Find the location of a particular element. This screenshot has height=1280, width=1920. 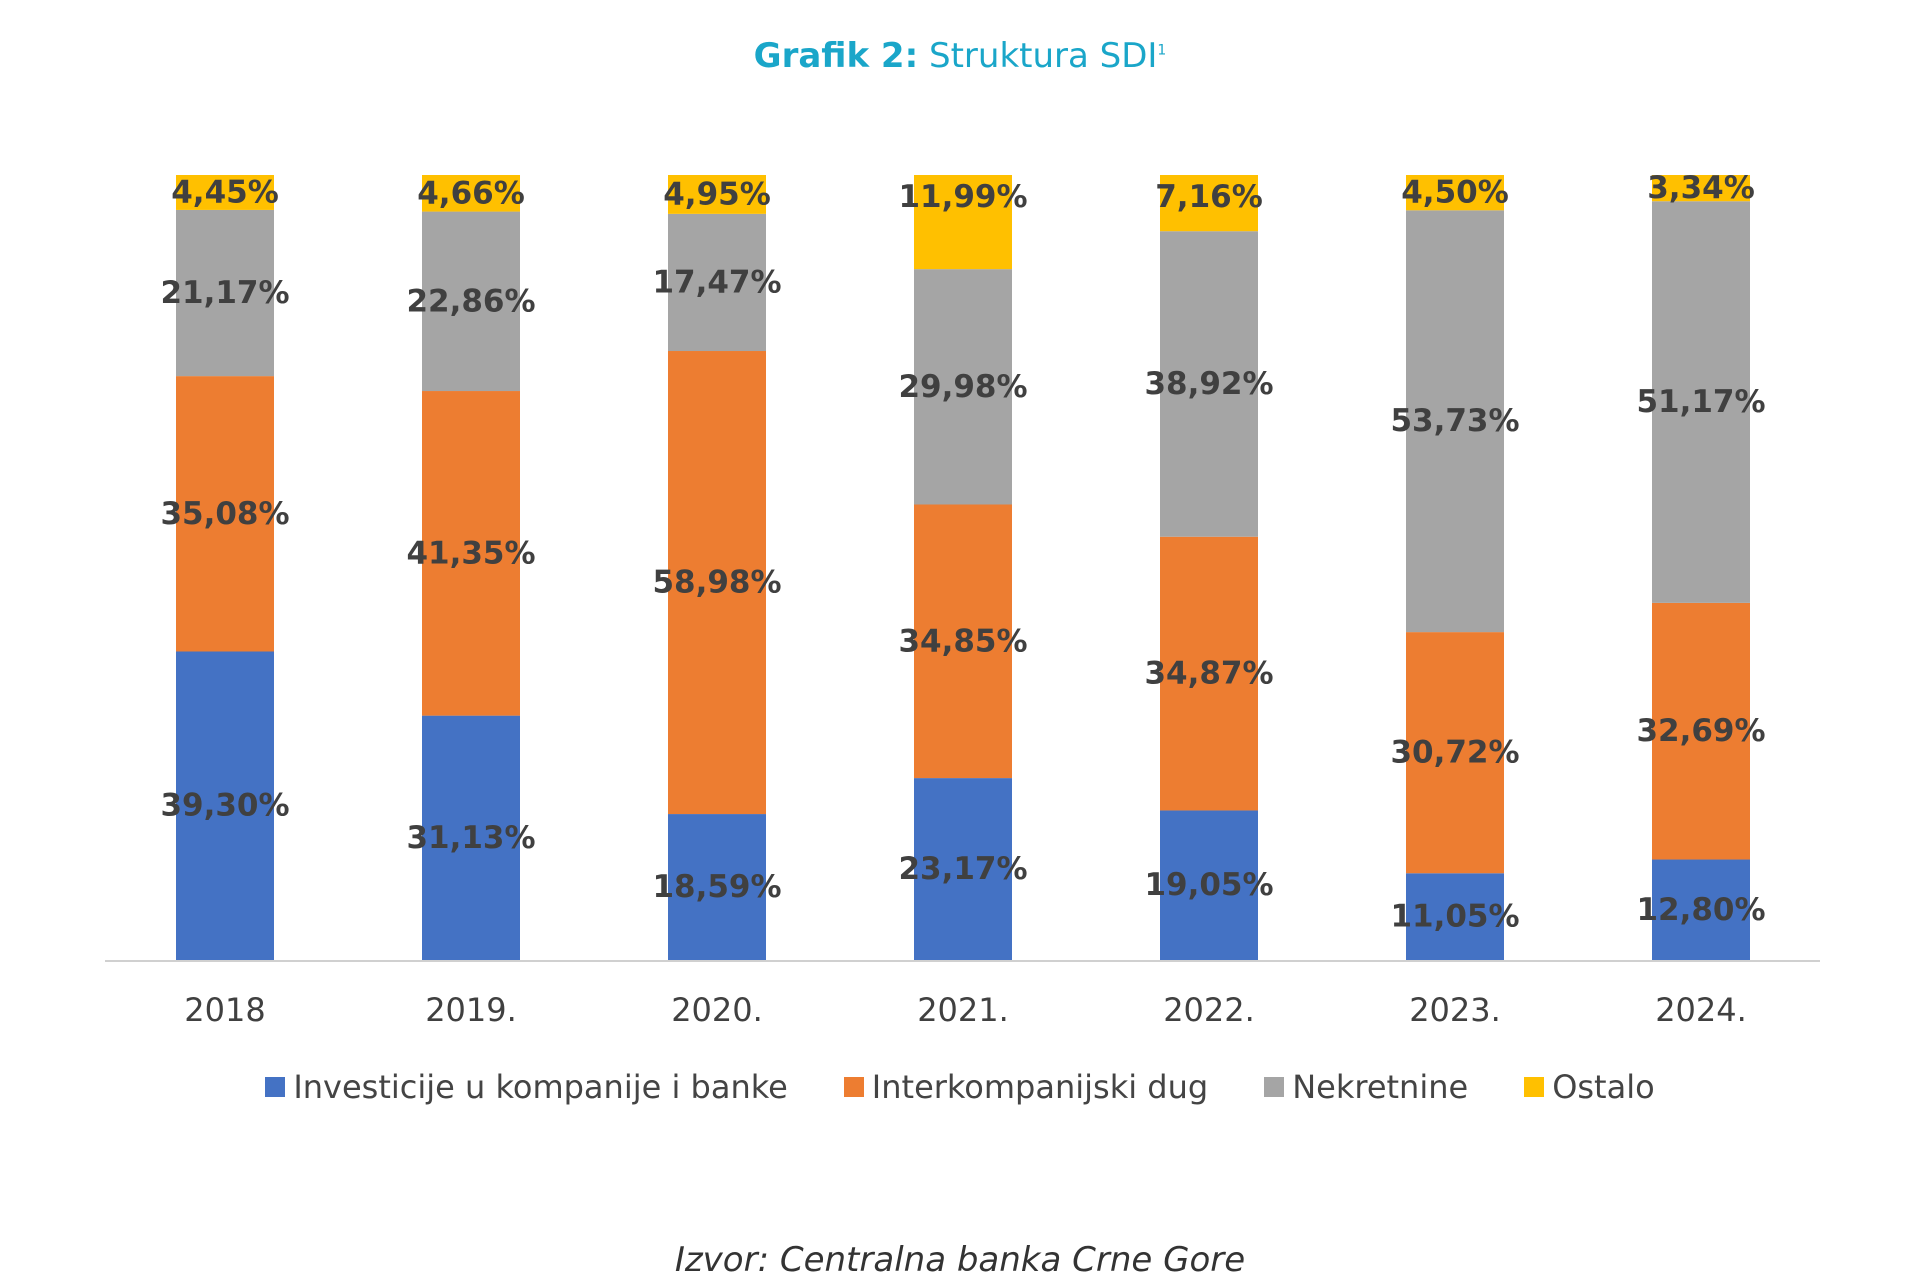

data-label: 39,30% is located at coordinates (224, 806).